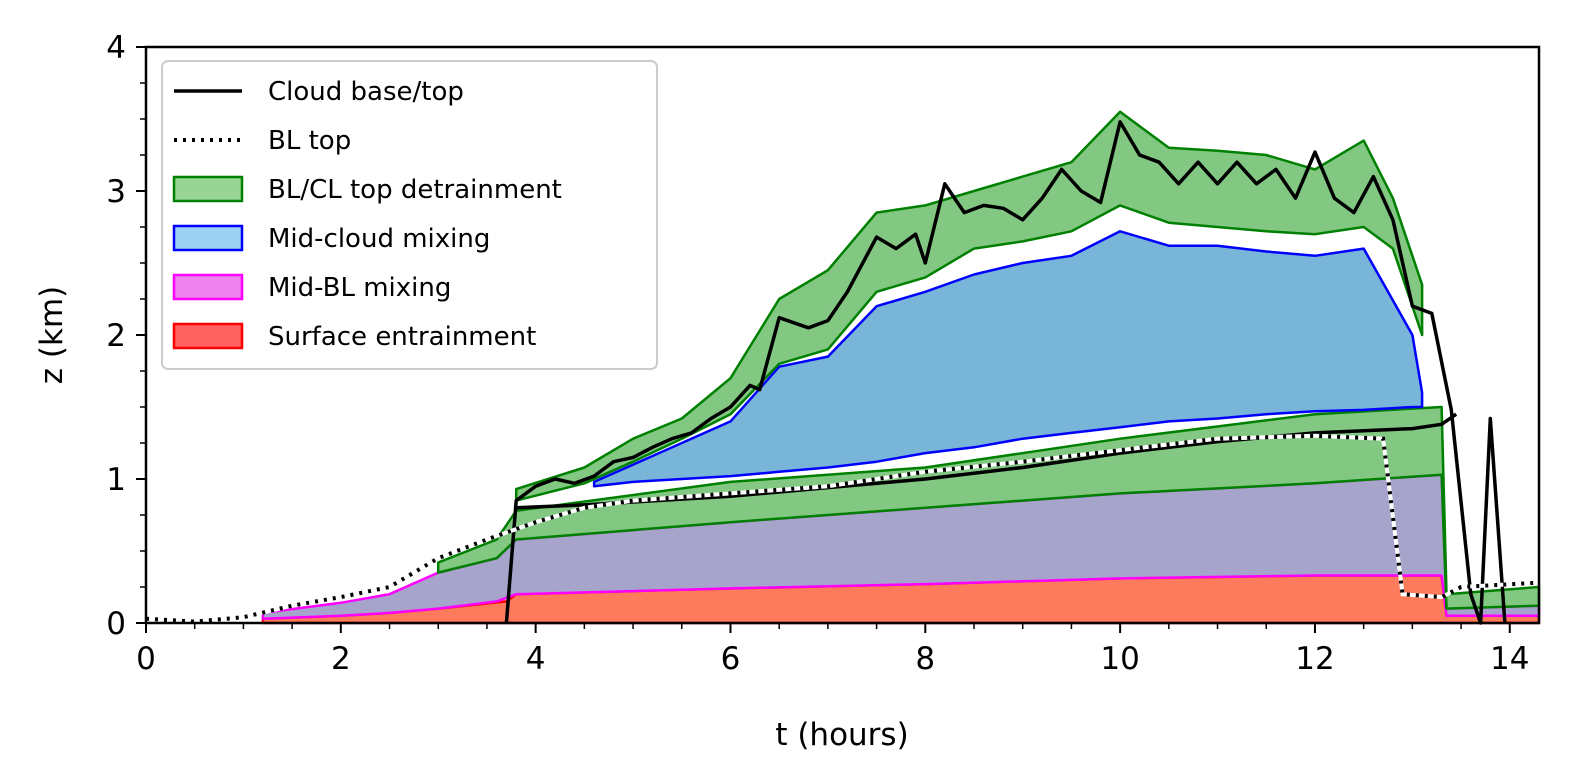  Describe the element at coordinates (731, 659) in the screenshot. I see `x-tick-label: 6` at that location.